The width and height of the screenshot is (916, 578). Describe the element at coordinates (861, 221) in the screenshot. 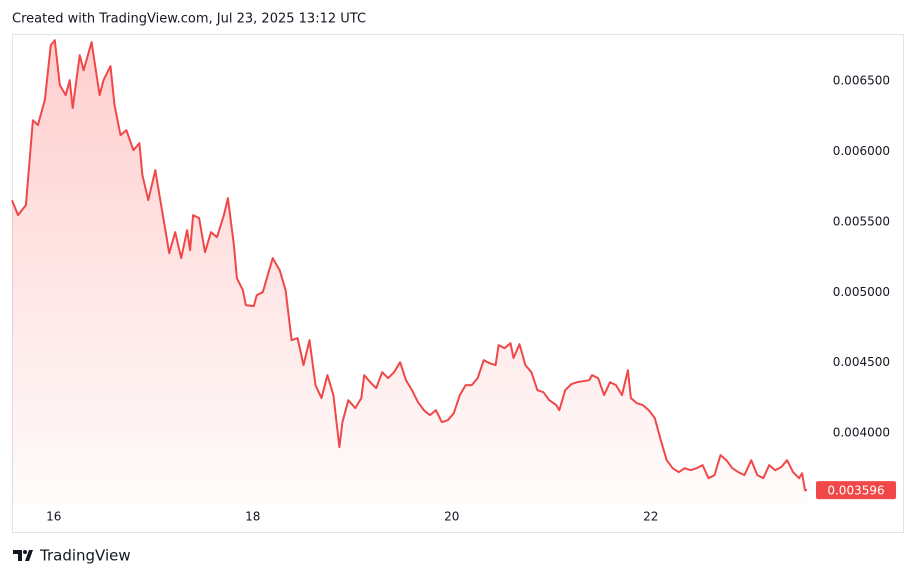

I see `y-tick-label: 0.005500` at that location.